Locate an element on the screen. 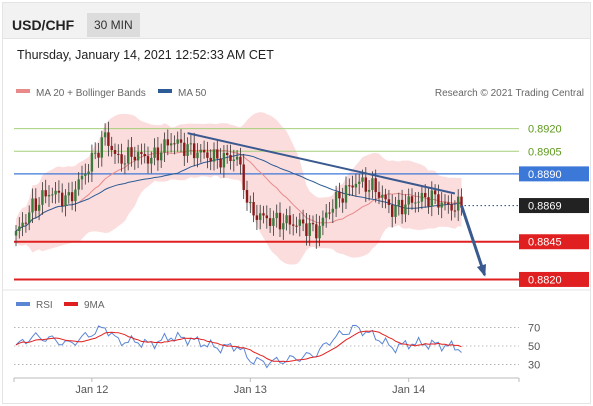 The width and height of the screenshot is (593, 406). price-level-labels: 0.8920 0.8905 0.8890 0.8869 0.8845 0.8820 is located at coordinates (554, 205).